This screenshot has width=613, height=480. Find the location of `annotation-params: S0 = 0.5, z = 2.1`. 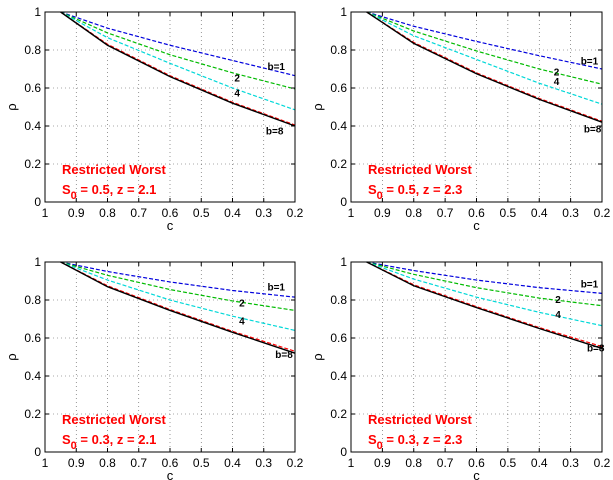

annotation-params: S0 = 0.5, z = 2.1 is located at coordinates (109, 192).